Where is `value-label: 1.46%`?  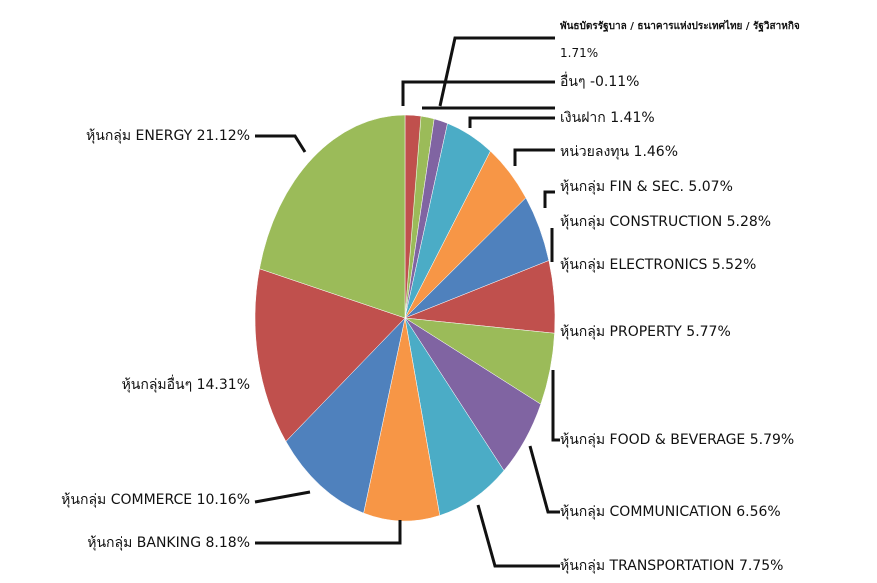 value-label: 1.46% is located at coordinates (656, 152).